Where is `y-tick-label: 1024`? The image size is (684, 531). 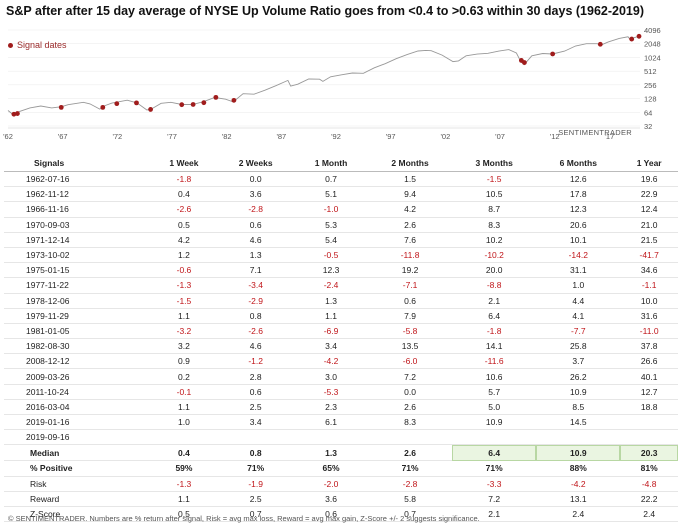
y-tick-label: 1024 is located at coordinates (652, 57).